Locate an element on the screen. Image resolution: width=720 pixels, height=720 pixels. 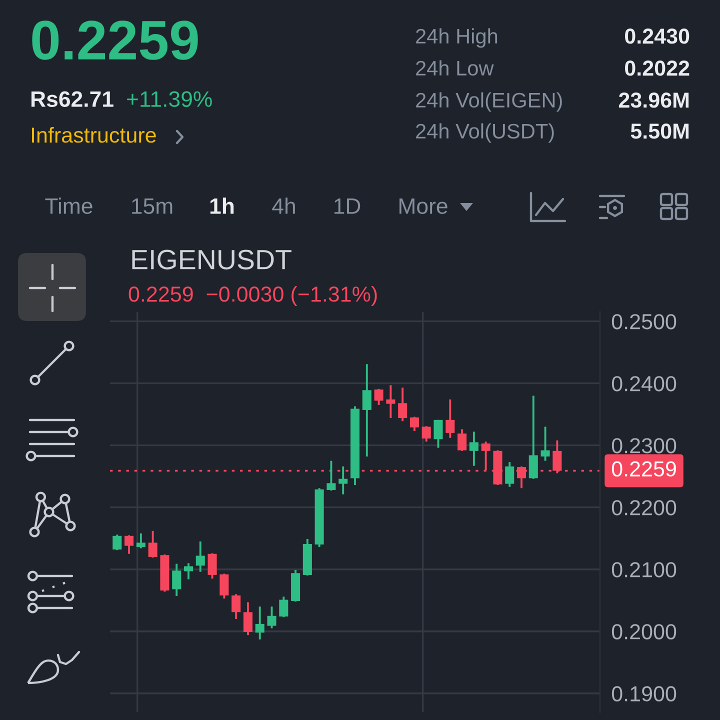
text: 1h is located at coordinates (222, 206).